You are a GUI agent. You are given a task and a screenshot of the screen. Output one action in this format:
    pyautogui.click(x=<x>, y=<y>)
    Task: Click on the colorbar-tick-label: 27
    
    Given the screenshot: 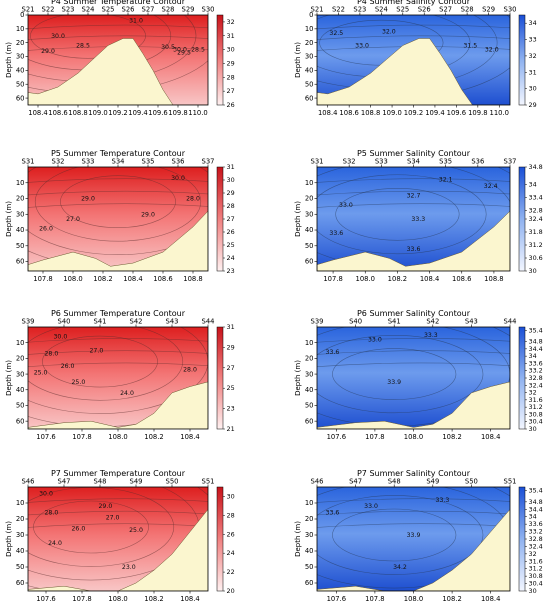 What is the action you would take?
    pyautogui.click(x=231, y=91)
    